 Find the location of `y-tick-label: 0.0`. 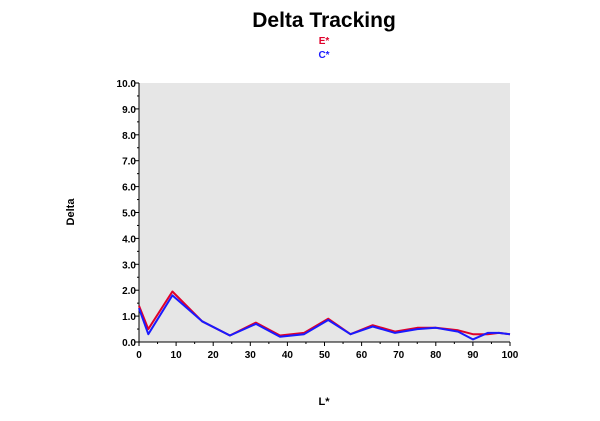

y-tick-label: 0.0 is located at coordinates (129, 343).